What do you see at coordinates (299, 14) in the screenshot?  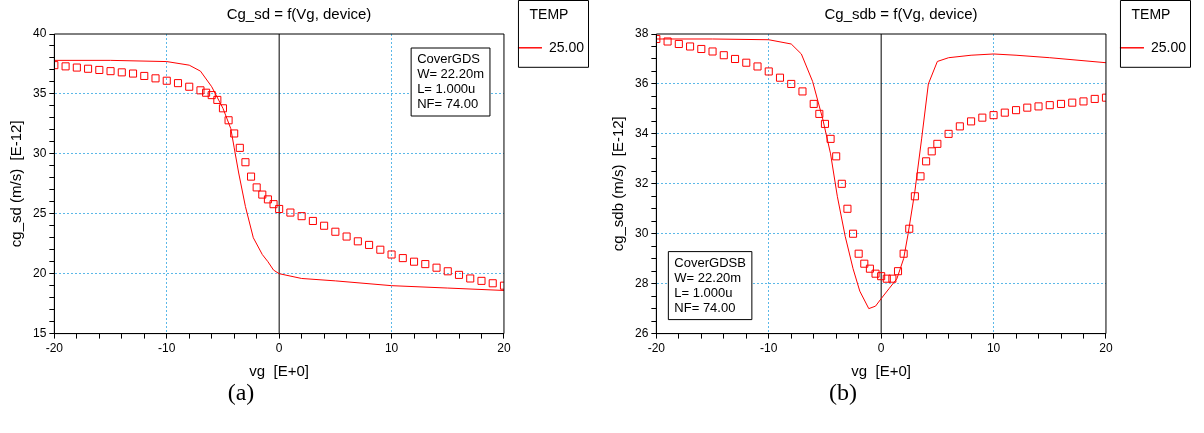 I see `chart-title: Cg_sd = f(Vg, device)` at bounding box center [299, 14].